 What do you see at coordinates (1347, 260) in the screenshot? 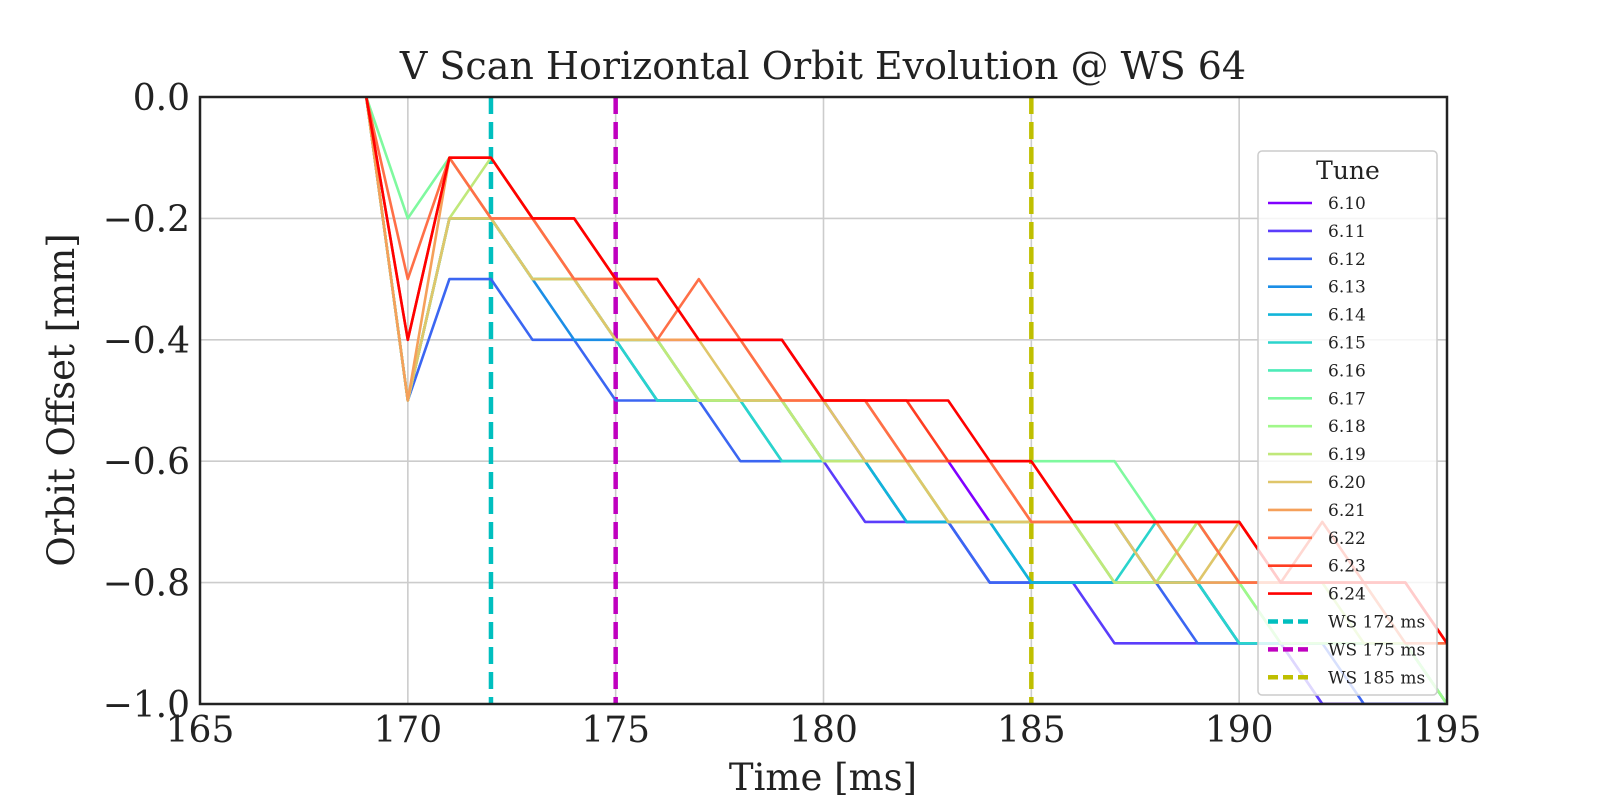
I see `legend-item-label: 6.12` at bounding box center [1347, 260].